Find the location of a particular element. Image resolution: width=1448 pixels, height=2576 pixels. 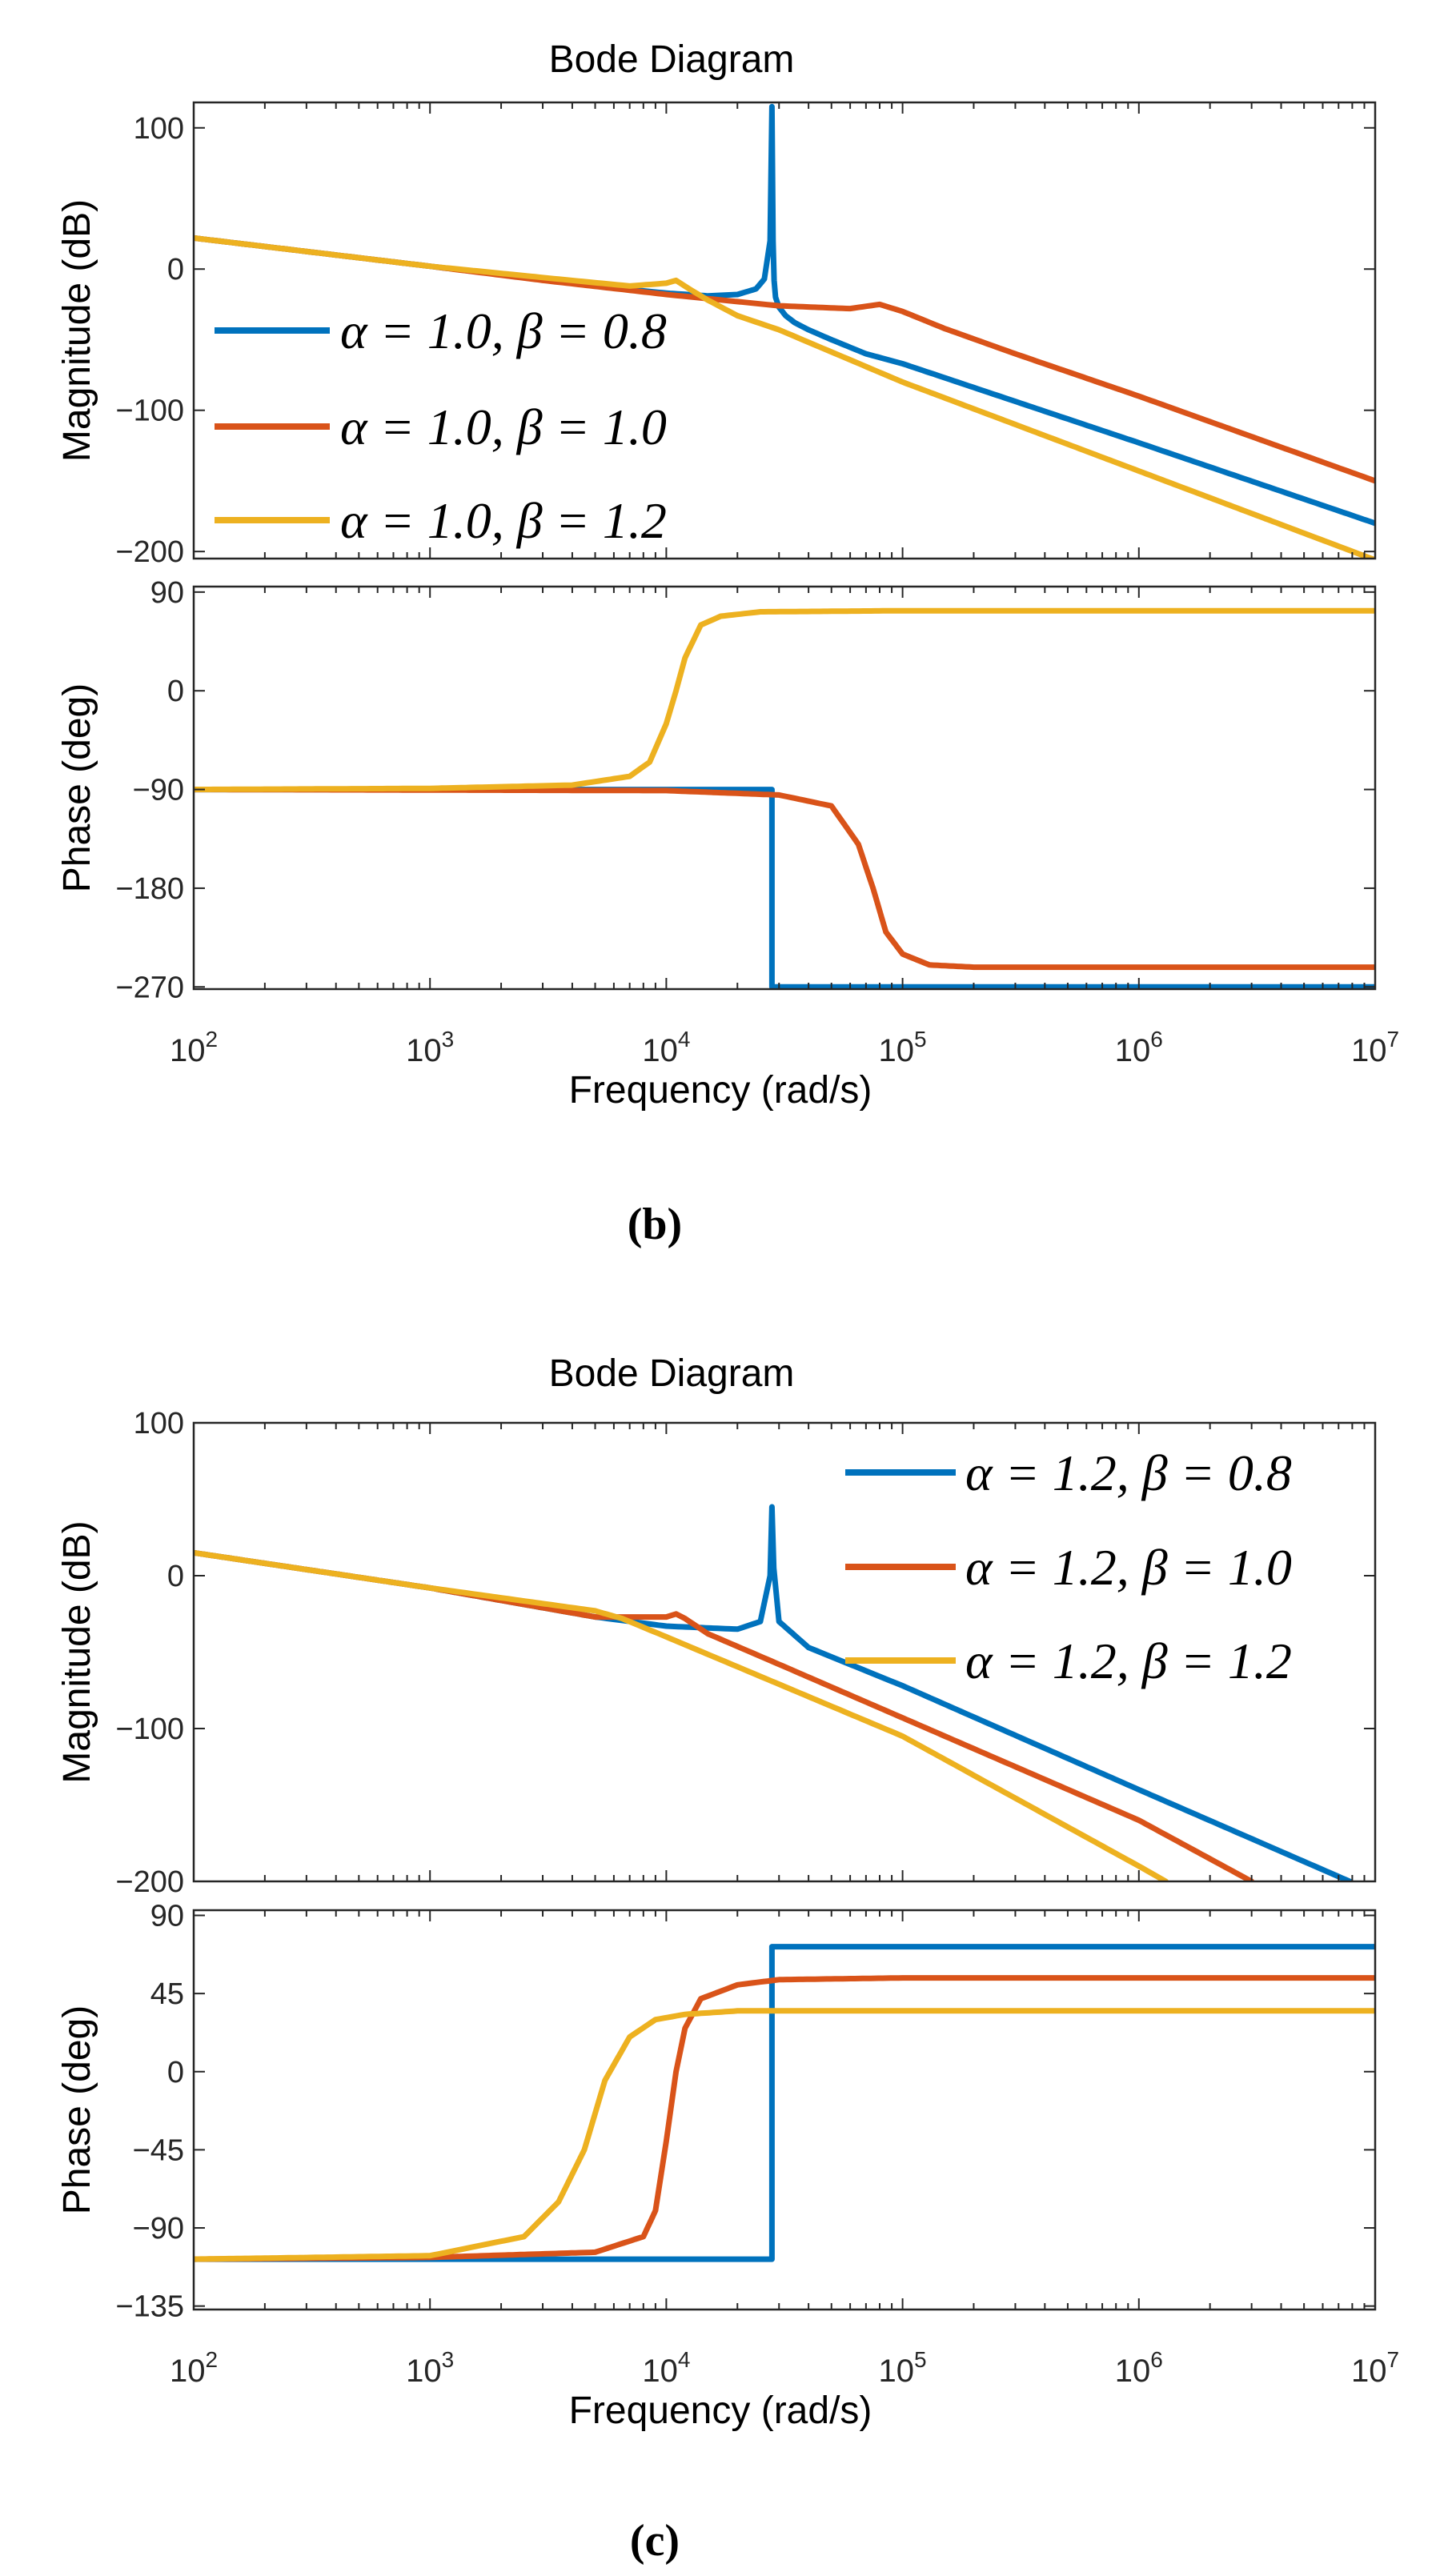

legend-entry: α = 1.2, β = 0.8 is located at coordinates (1129, 1472).